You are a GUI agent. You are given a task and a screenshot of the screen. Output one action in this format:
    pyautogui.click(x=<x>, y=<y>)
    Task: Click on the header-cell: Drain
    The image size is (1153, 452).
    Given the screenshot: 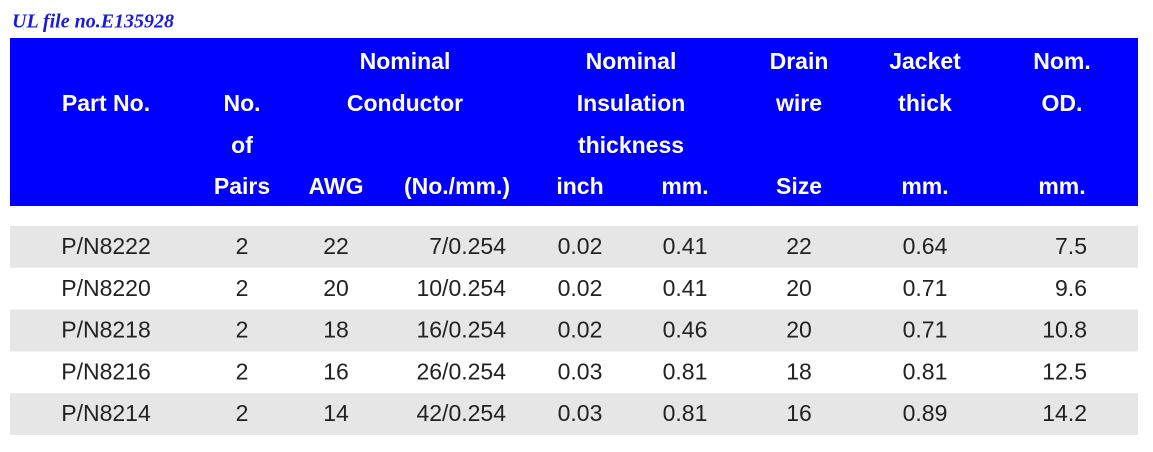 What is the action you would take?
    pyautogui.click(x=799, y=61)
    